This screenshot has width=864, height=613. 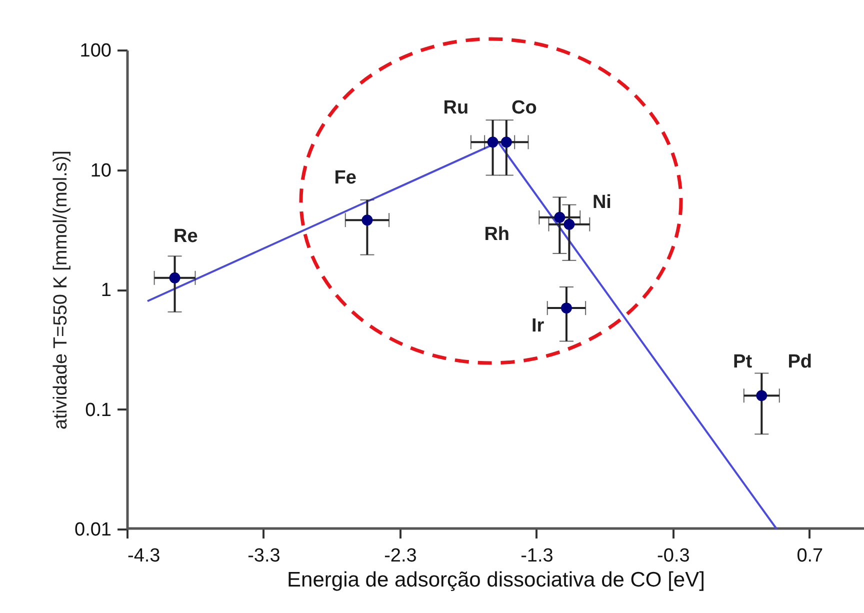 What do you see at coordinates (743, 362) in the screenshot?
I see `annotation: Pt` at bounding box center [743, 362].